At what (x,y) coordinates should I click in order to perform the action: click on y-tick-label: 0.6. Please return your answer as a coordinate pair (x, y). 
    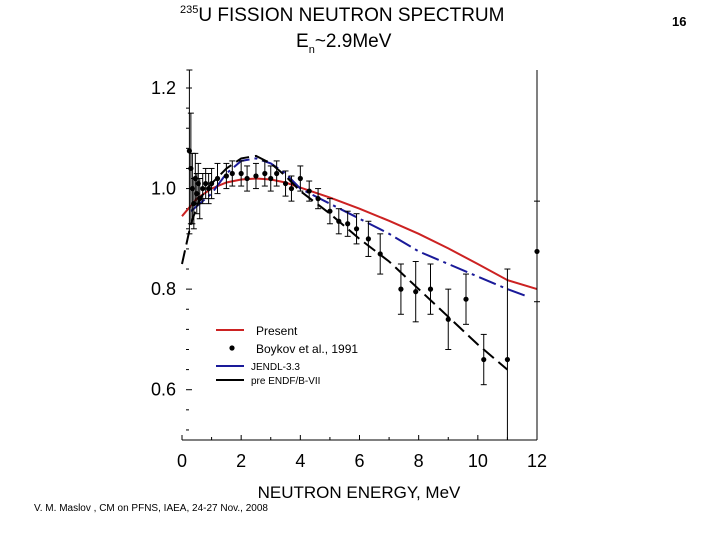
    Looking at the image, I should click on (163, 390).